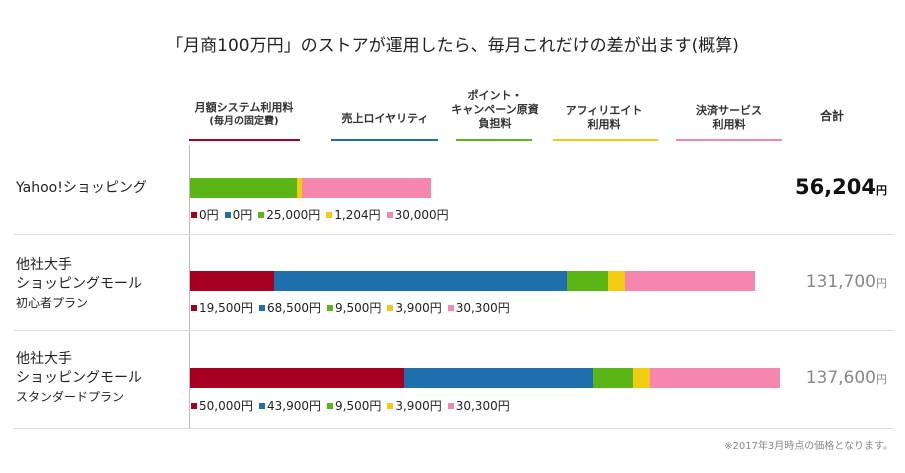 This screenshot has height=473, width=905. Describe the element at coordinates (495, 123) in the screenshot. I see `category-sublabel: 負担料` at that location.